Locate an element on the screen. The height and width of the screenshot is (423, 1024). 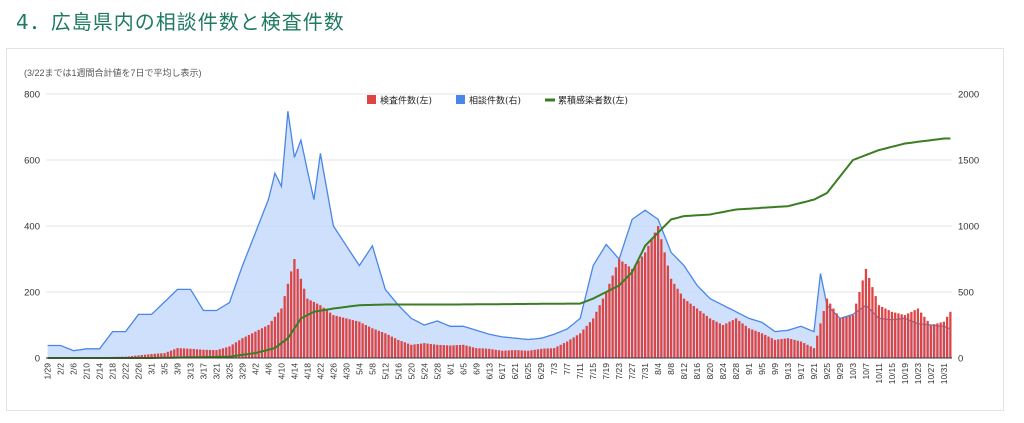
legend-swatch is located at coordinates (550, 100).